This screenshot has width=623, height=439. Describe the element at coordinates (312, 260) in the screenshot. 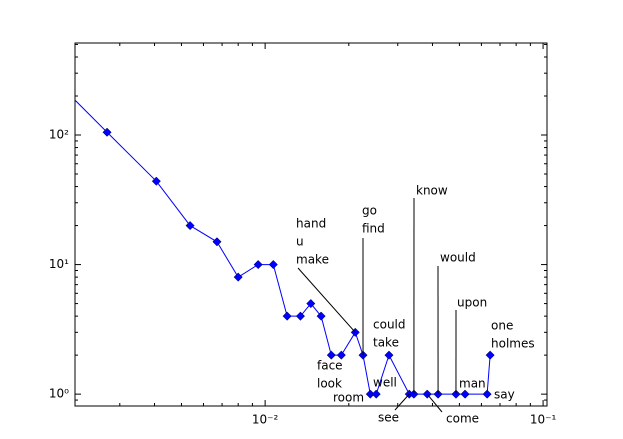

I see `annotation-text: make` at that location.